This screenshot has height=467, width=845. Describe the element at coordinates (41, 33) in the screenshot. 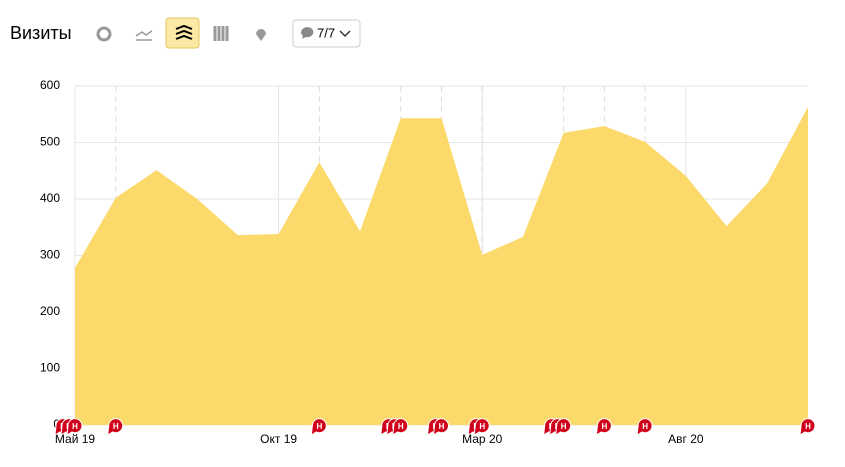

I see `chart-title: Визиты` at that location.